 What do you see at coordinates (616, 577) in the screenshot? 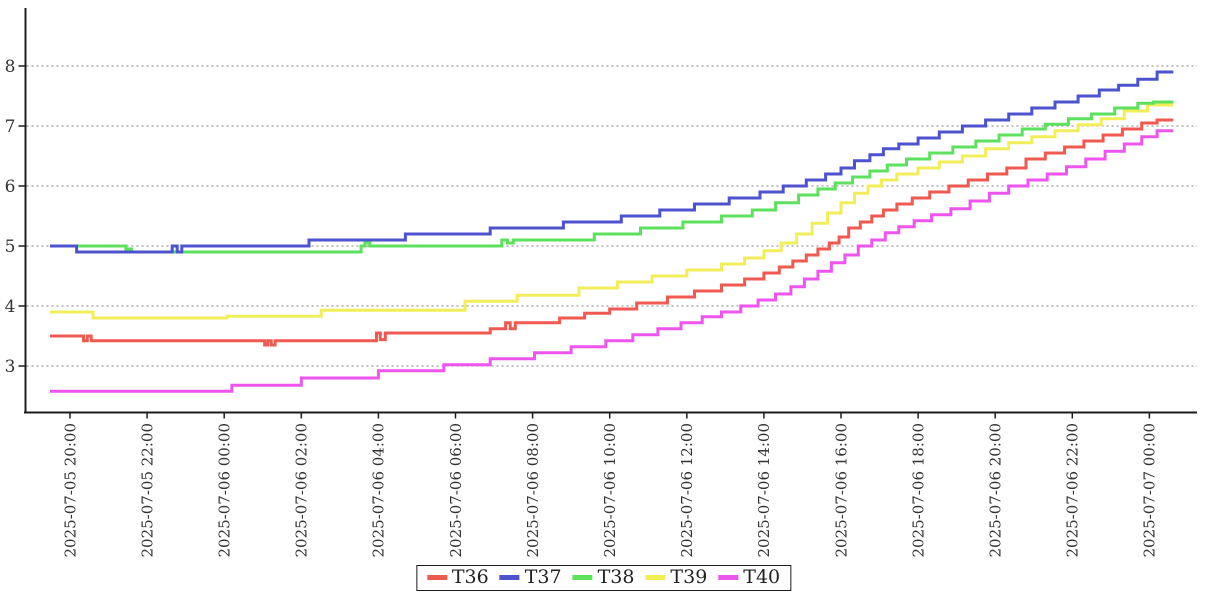
I see `legend-label: T38` at bounding box center [616, 577].